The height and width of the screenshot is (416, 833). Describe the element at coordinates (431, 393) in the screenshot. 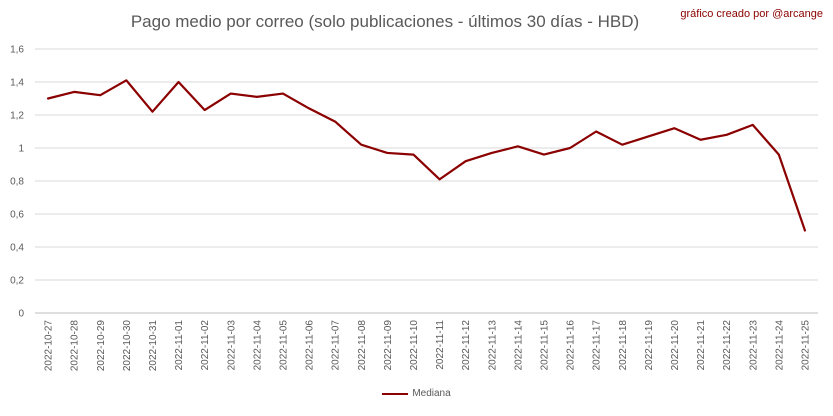

I see `legend-label: Mediana` at that location.